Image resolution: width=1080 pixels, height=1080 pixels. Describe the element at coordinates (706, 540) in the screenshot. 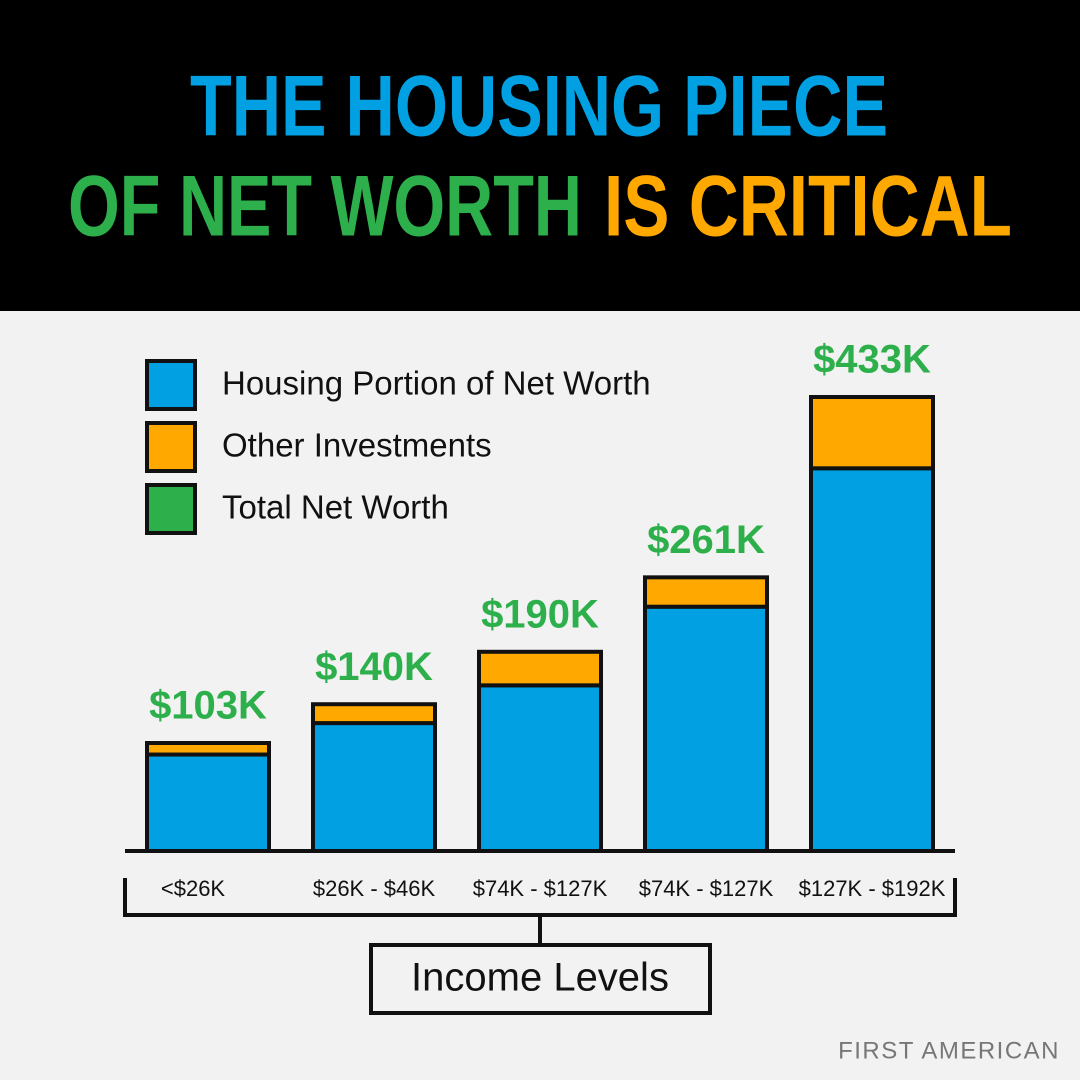

I see `total-label: $261K` at that location.